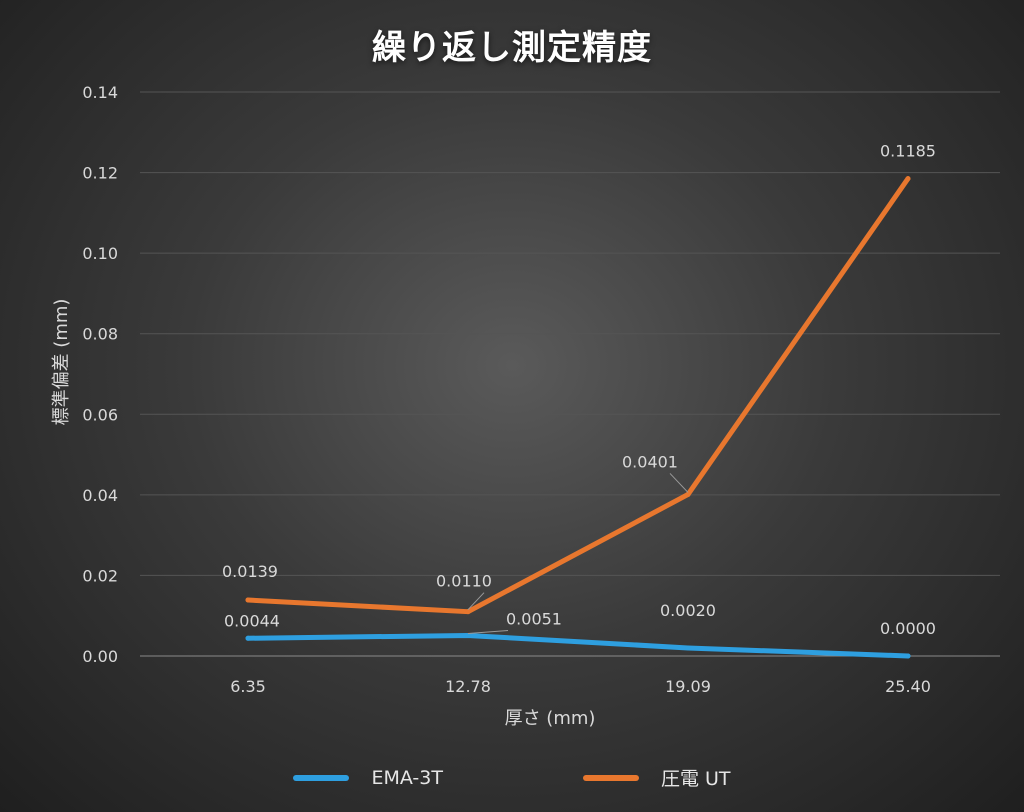 The height and width of the screenshot is (812, 1024). I want to click on legend-label-ema: EMA-3T, so click(407, 777).